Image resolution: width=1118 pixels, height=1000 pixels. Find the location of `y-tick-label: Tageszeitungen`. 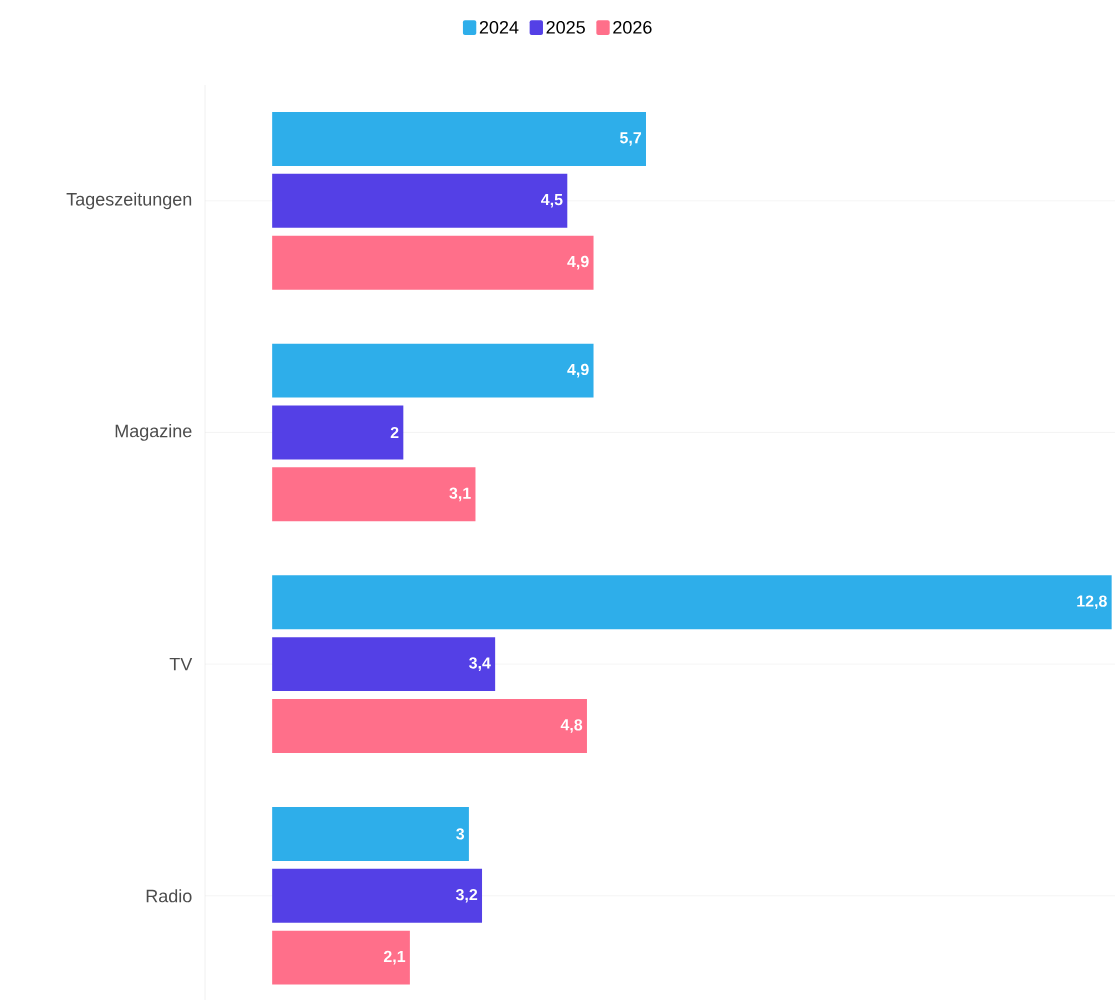

y-tick-label: Tageszeitungen is located at coordinates (129, 201).